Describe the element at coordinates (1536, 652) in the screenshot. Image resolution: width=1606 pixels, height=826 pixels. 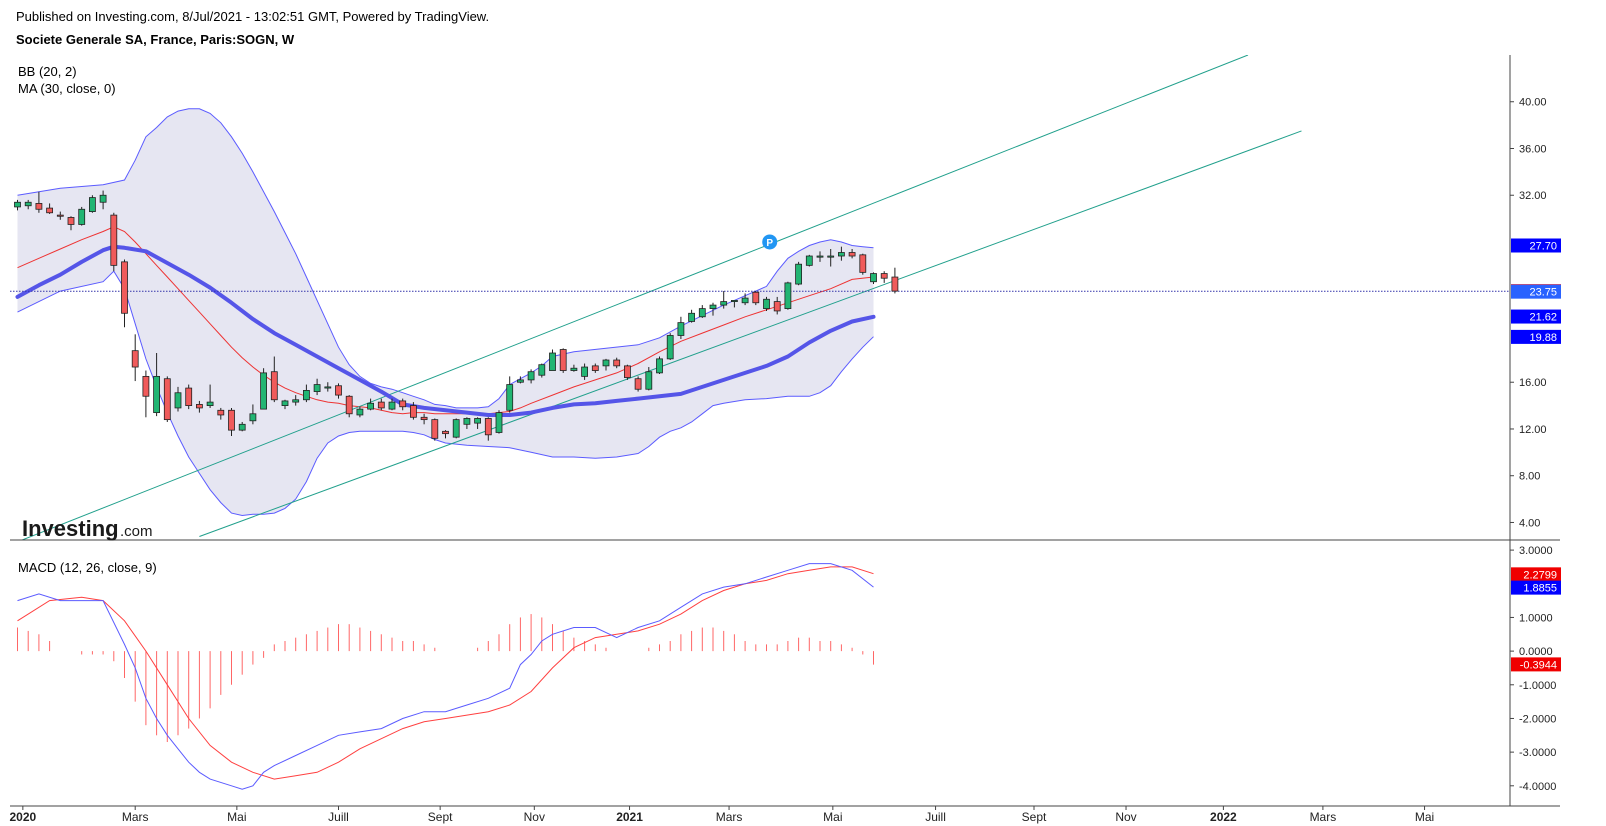
I see `macd-tick-label: 0.0000` at that location.